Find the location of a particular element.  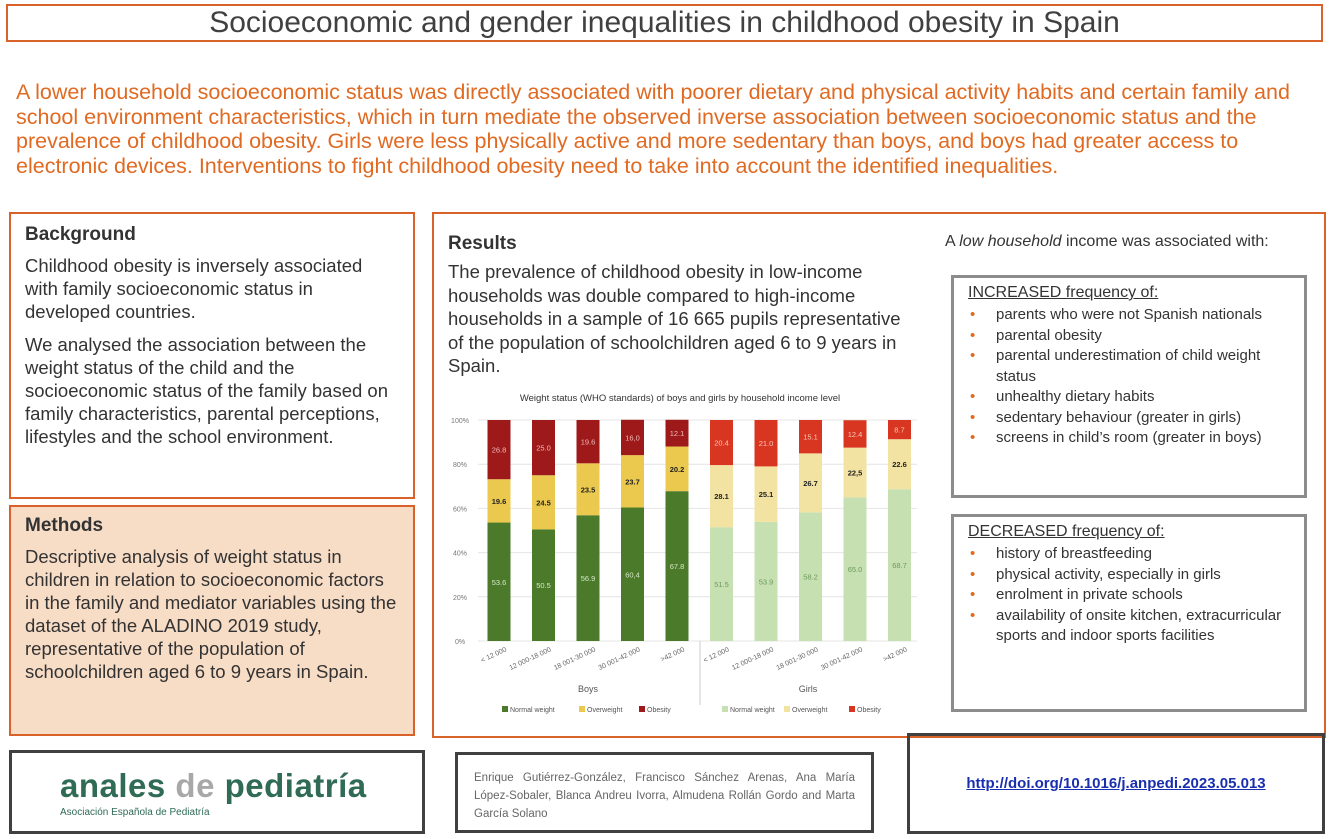

data-label: 65.0 is located at coordinates (855, 569).